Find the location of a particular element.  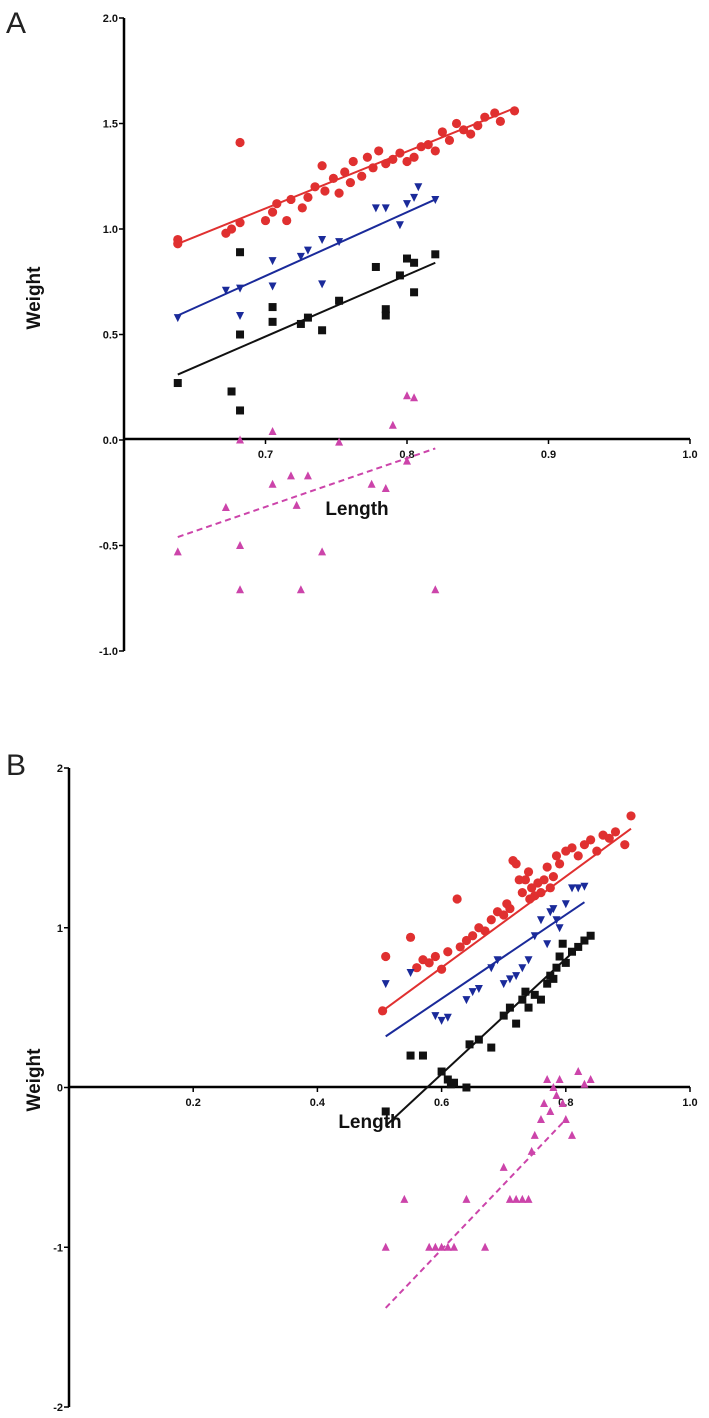

panel-b-fit-line-log-tl-log-dw is located at coordinates (475, 1213).